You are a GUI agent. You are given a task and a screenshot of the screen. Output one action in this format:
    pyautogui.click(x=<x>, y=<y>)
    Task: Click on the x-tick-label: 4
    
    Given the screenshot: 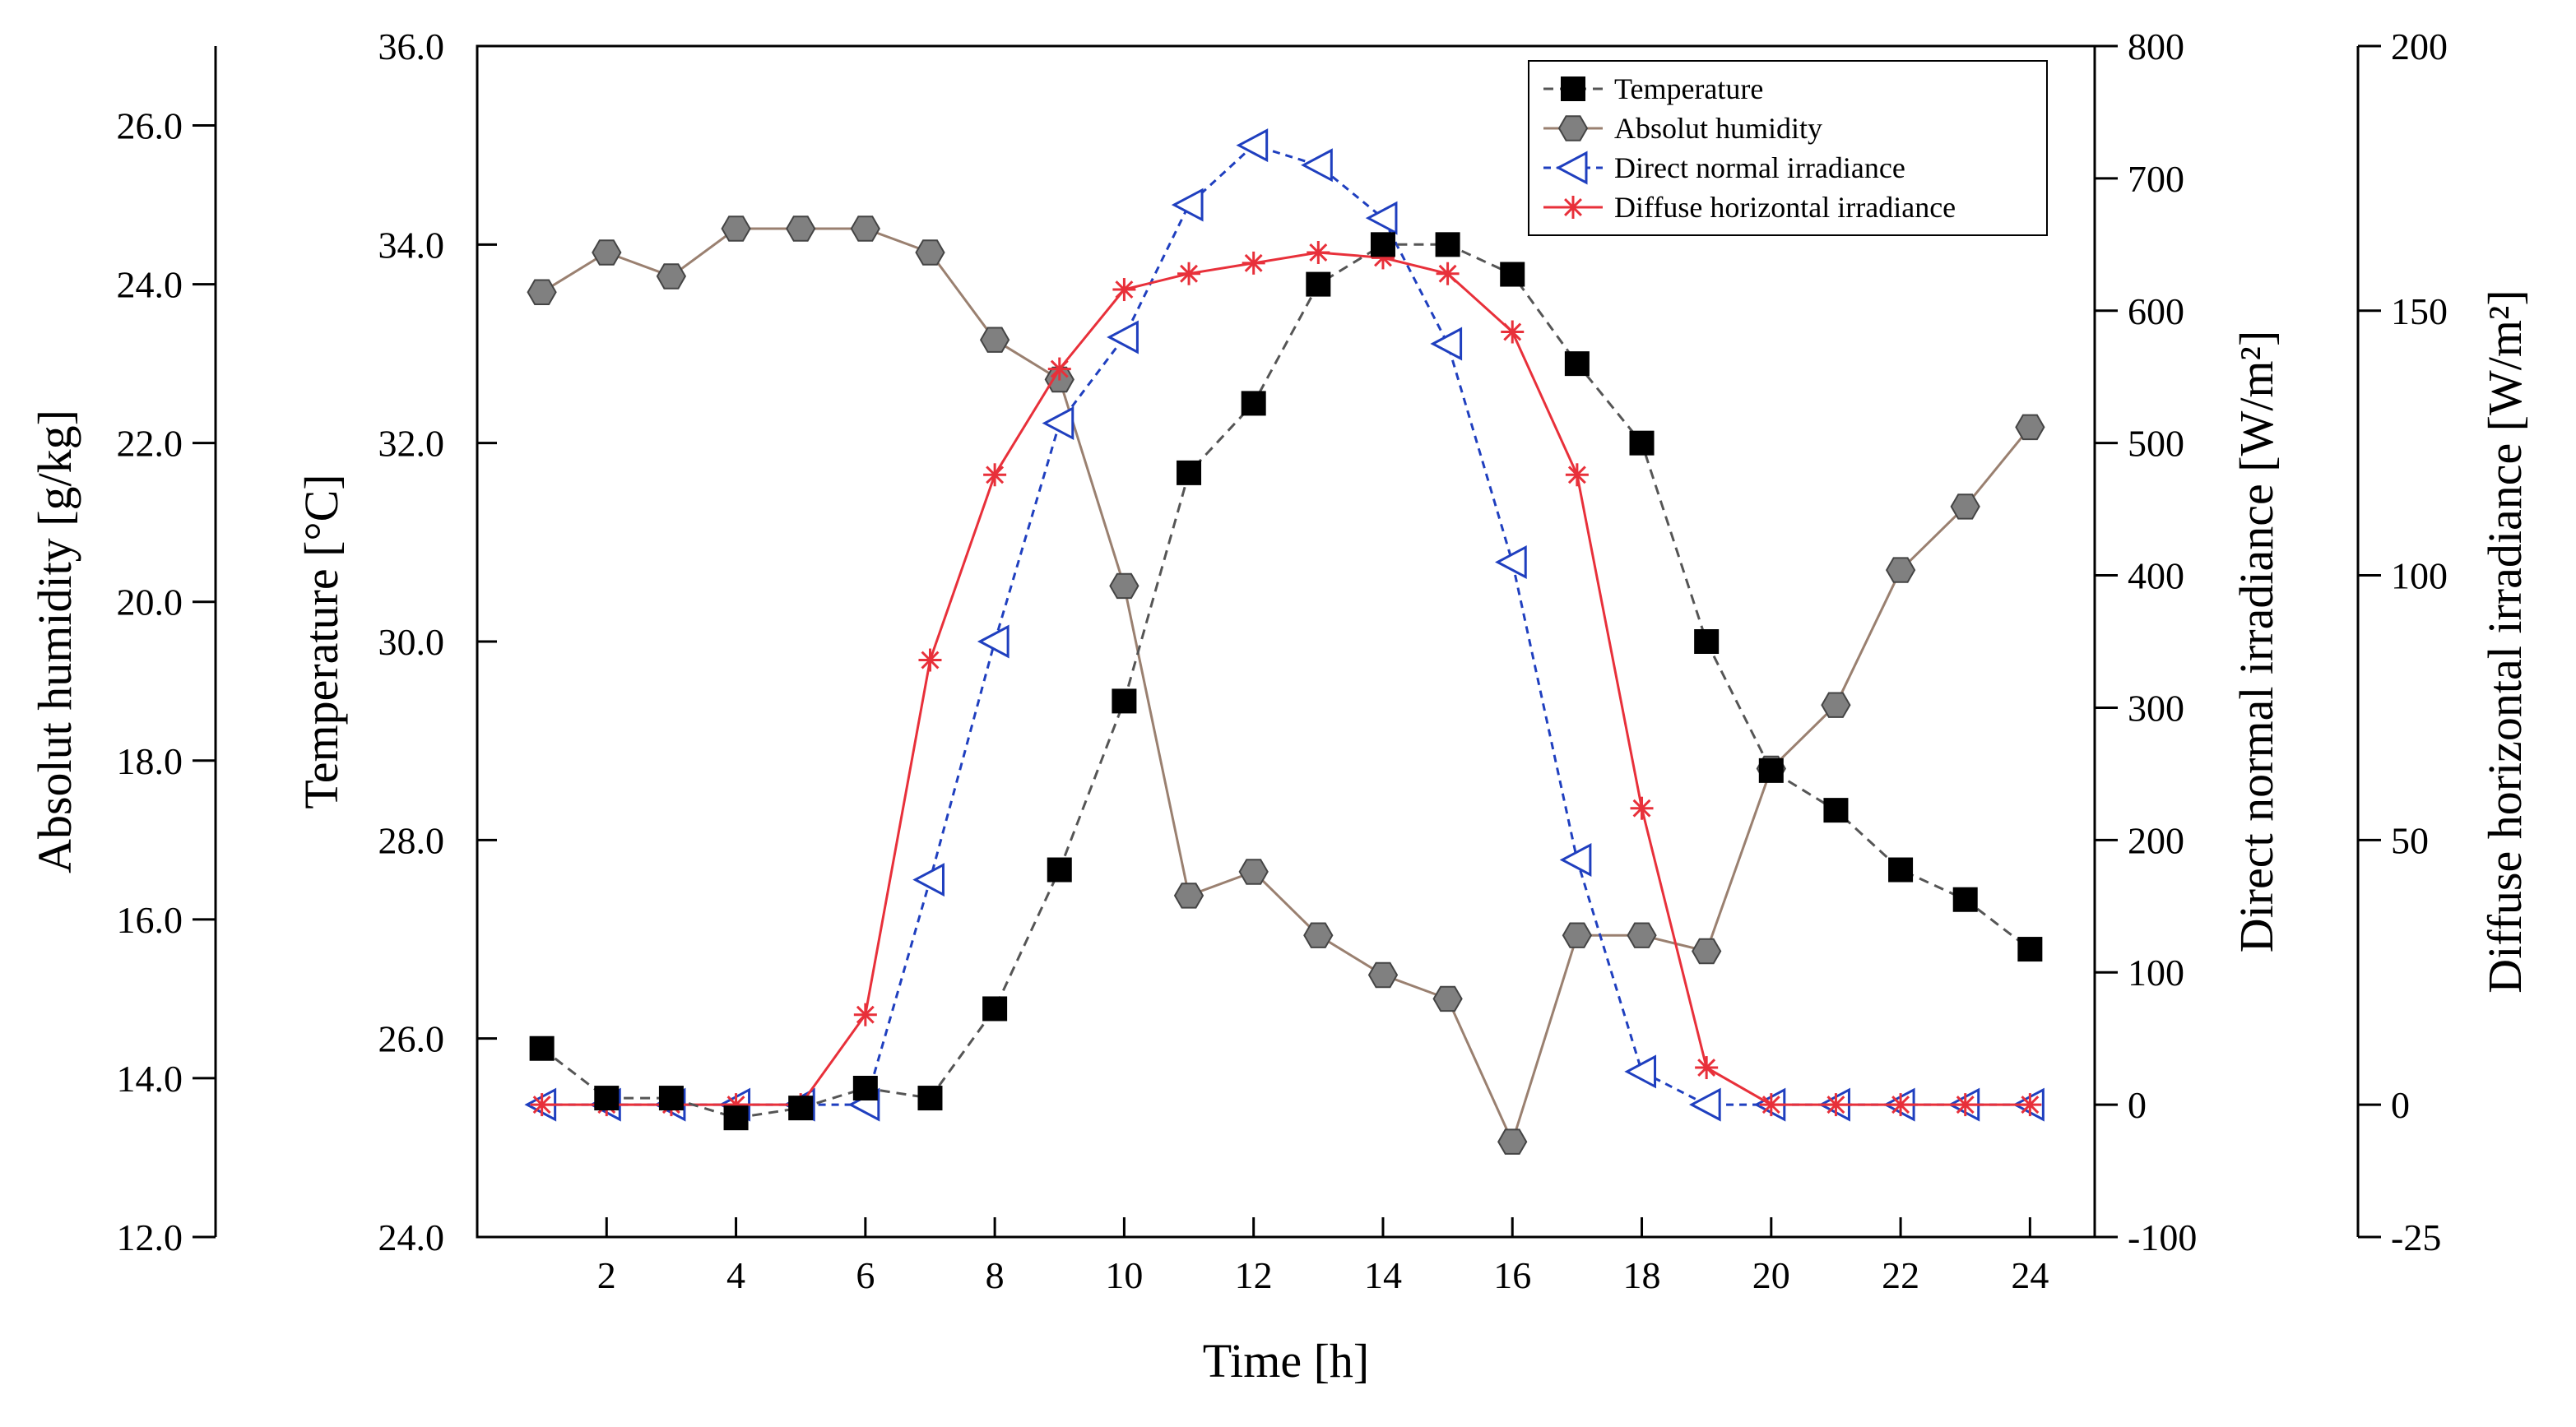 What is the action you would take?
    pyautogui.click(x=735, y=1275)
    